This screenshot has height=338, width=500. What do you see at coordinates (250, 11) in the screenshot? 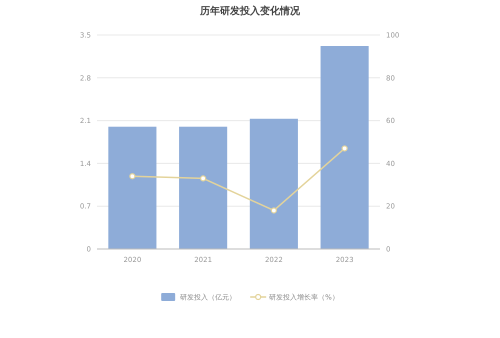
I see `chart-title: 历年研发投入变化情况` at bounding box center [250, 11].